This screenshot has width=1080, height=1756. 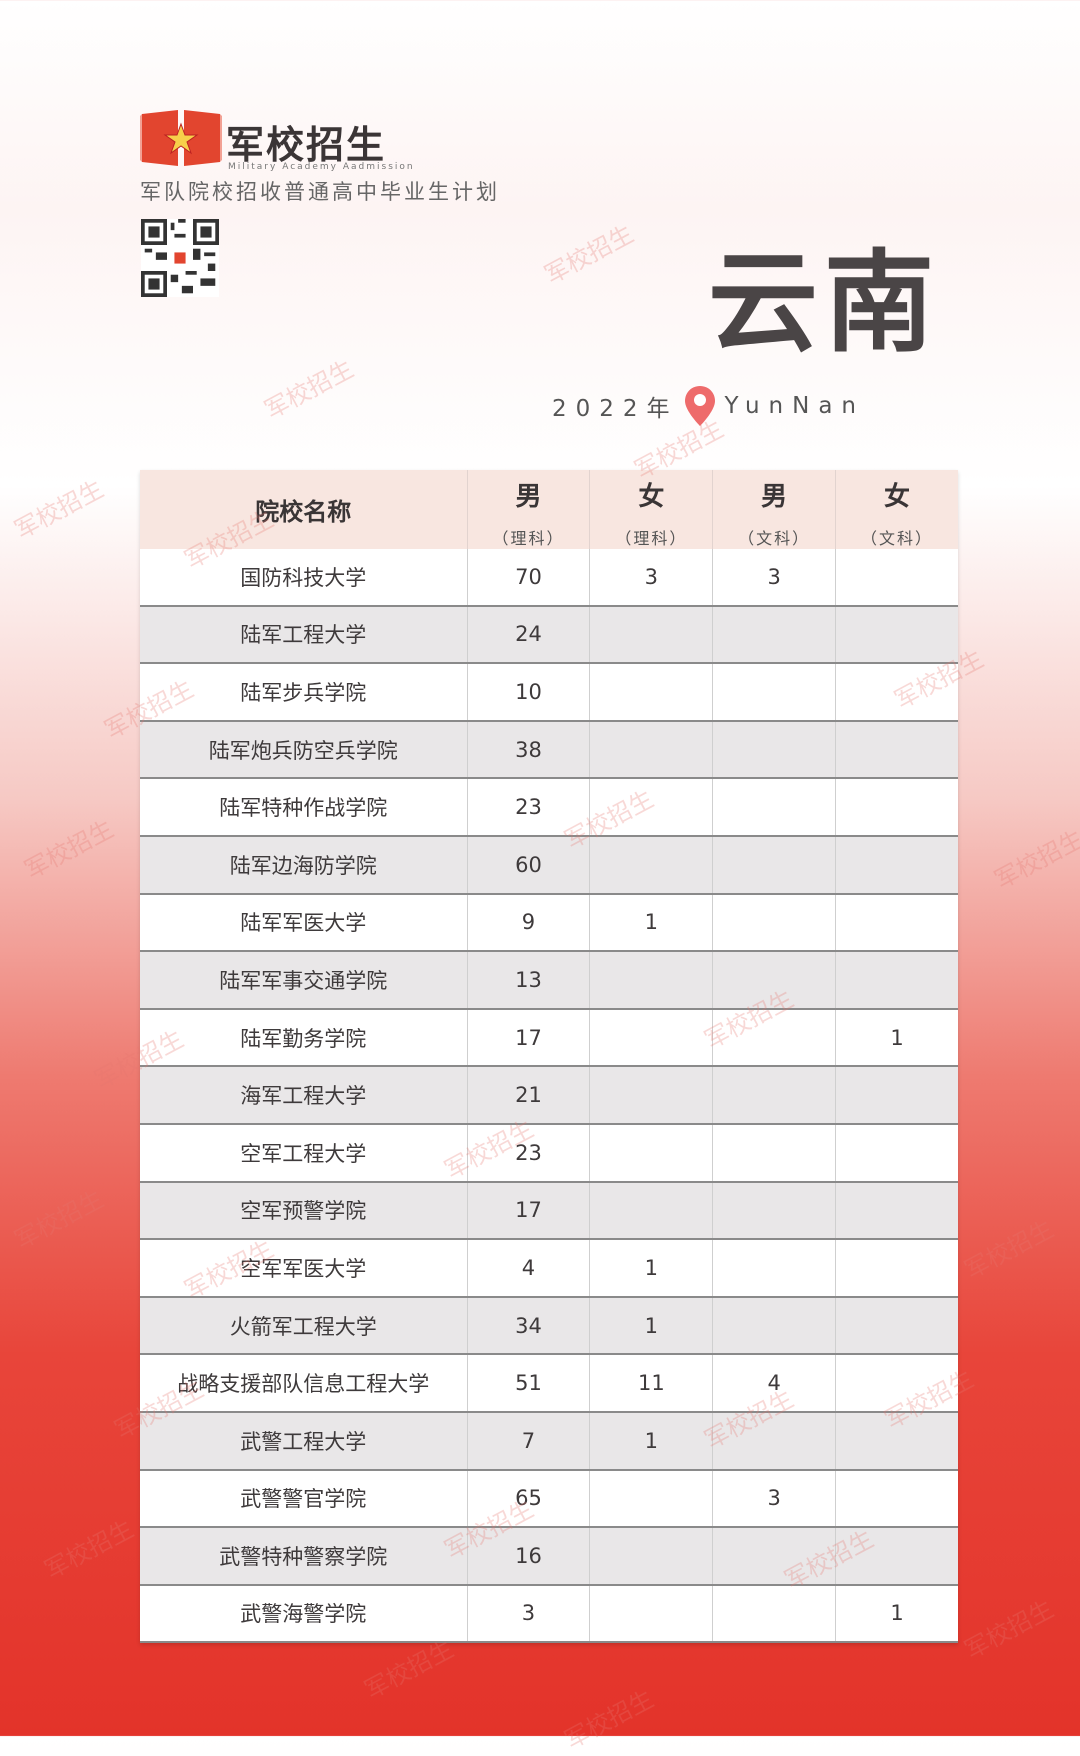 I want to click on table-row: 战略支援部队信息工程大学 51 11 4, so click(x=549, y=1383).